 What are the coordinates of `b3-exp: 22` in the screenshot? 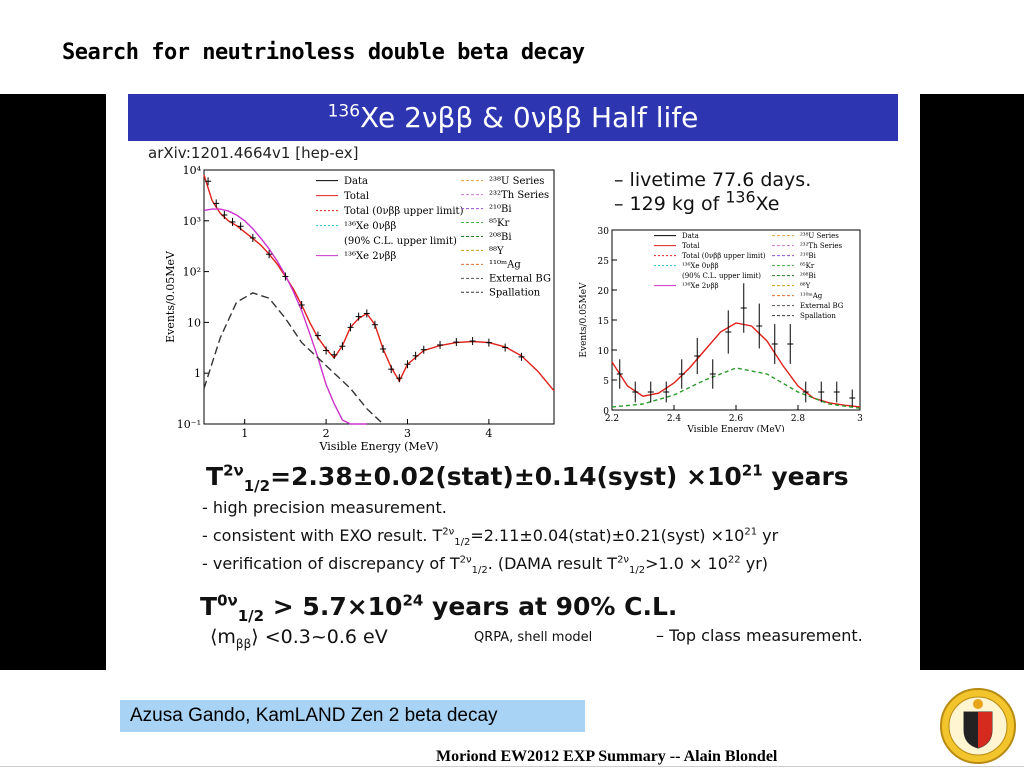 It's located at (734, 560).